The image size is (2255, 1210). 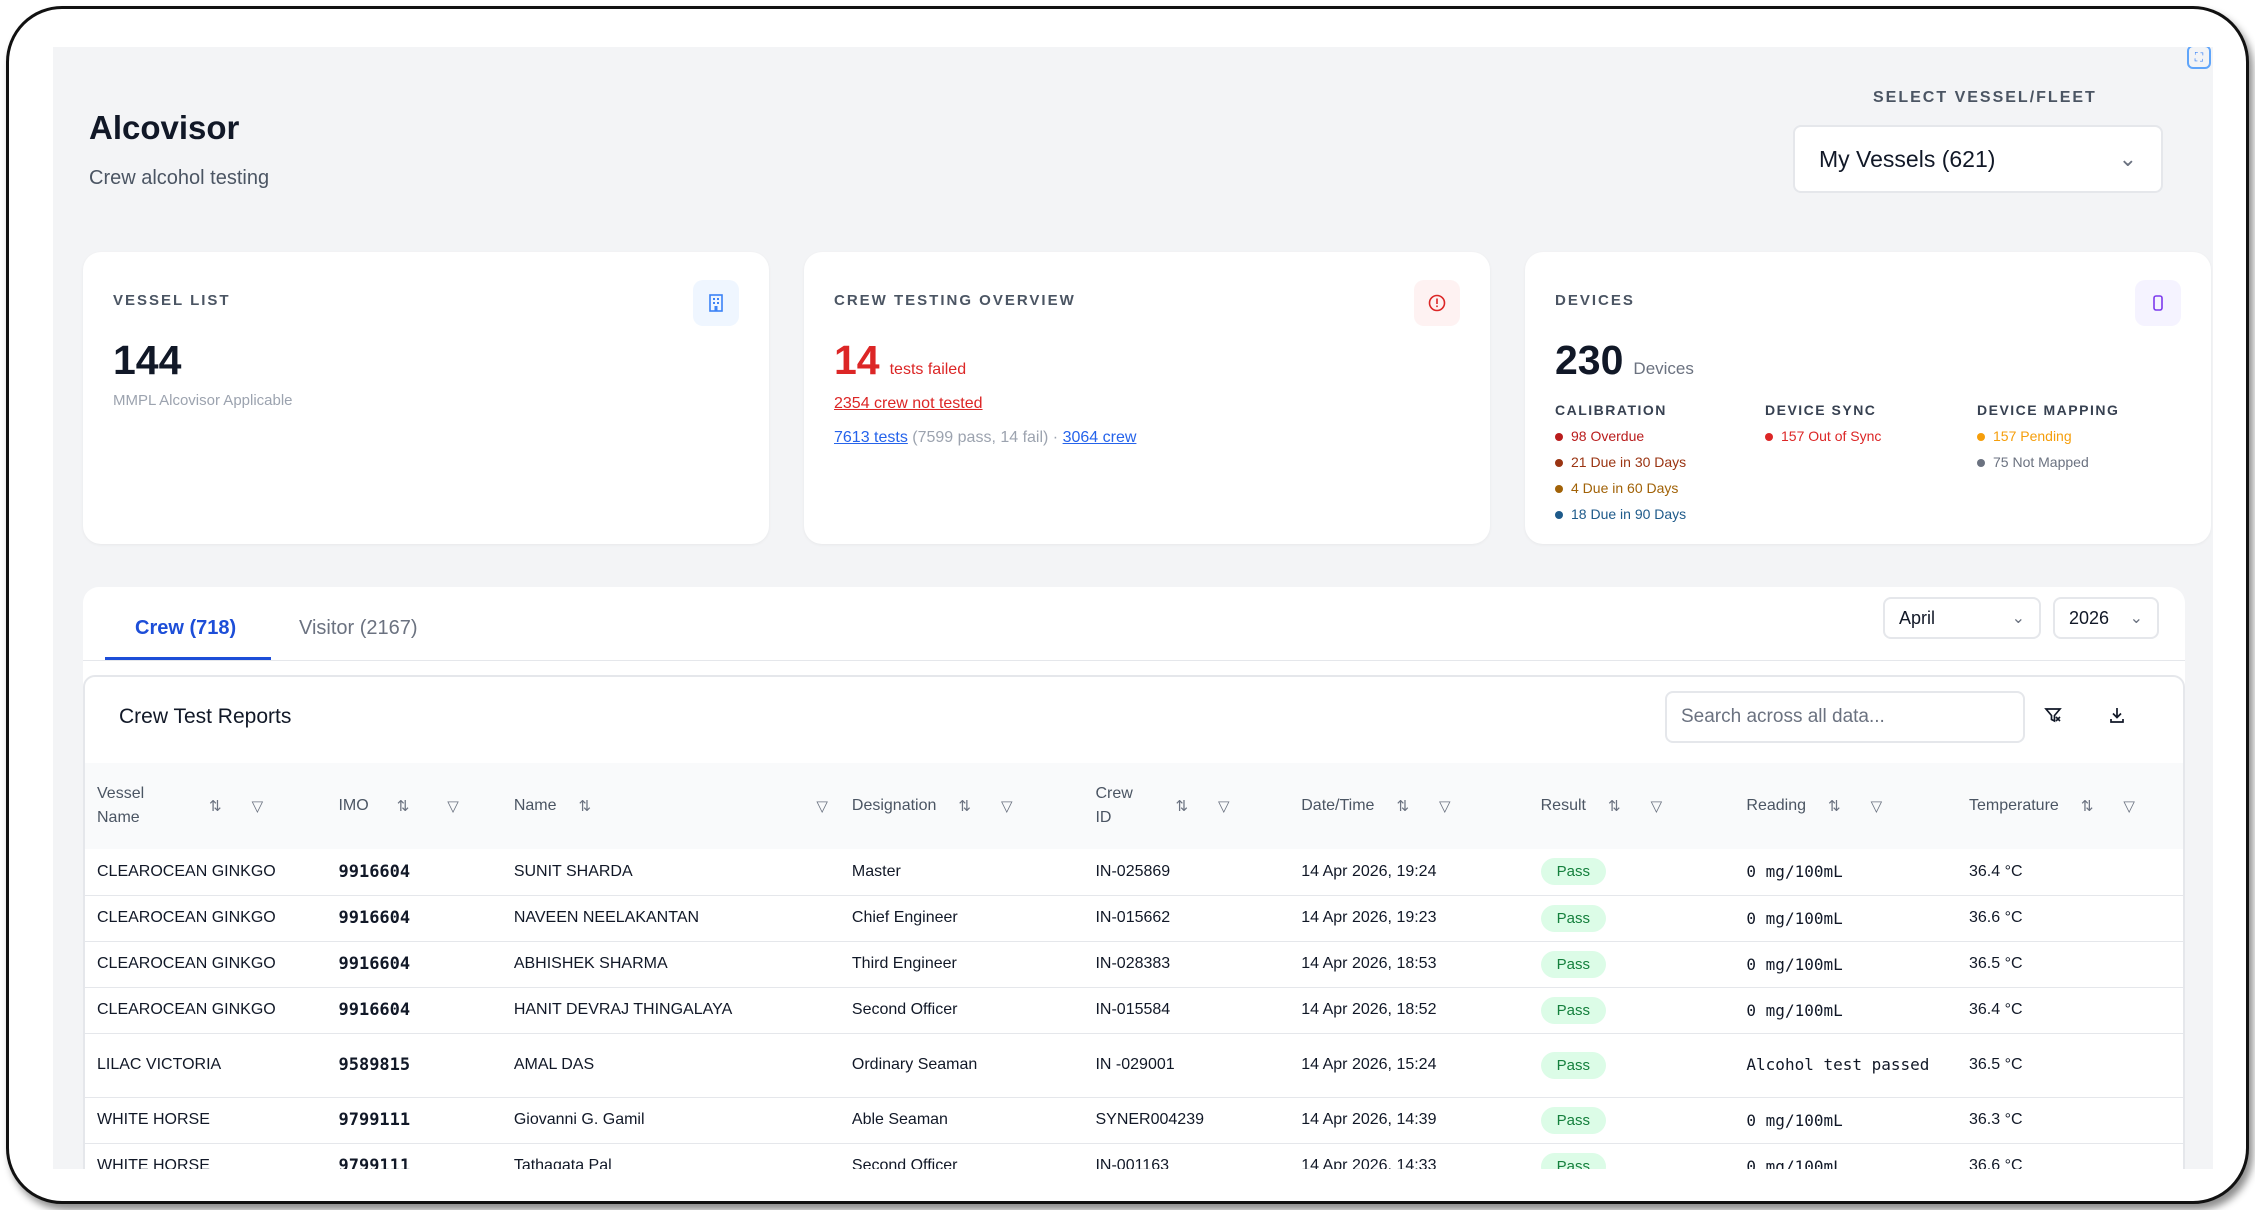 I want to click on cell-imo: 9589815, so click(x=374, y=1065).